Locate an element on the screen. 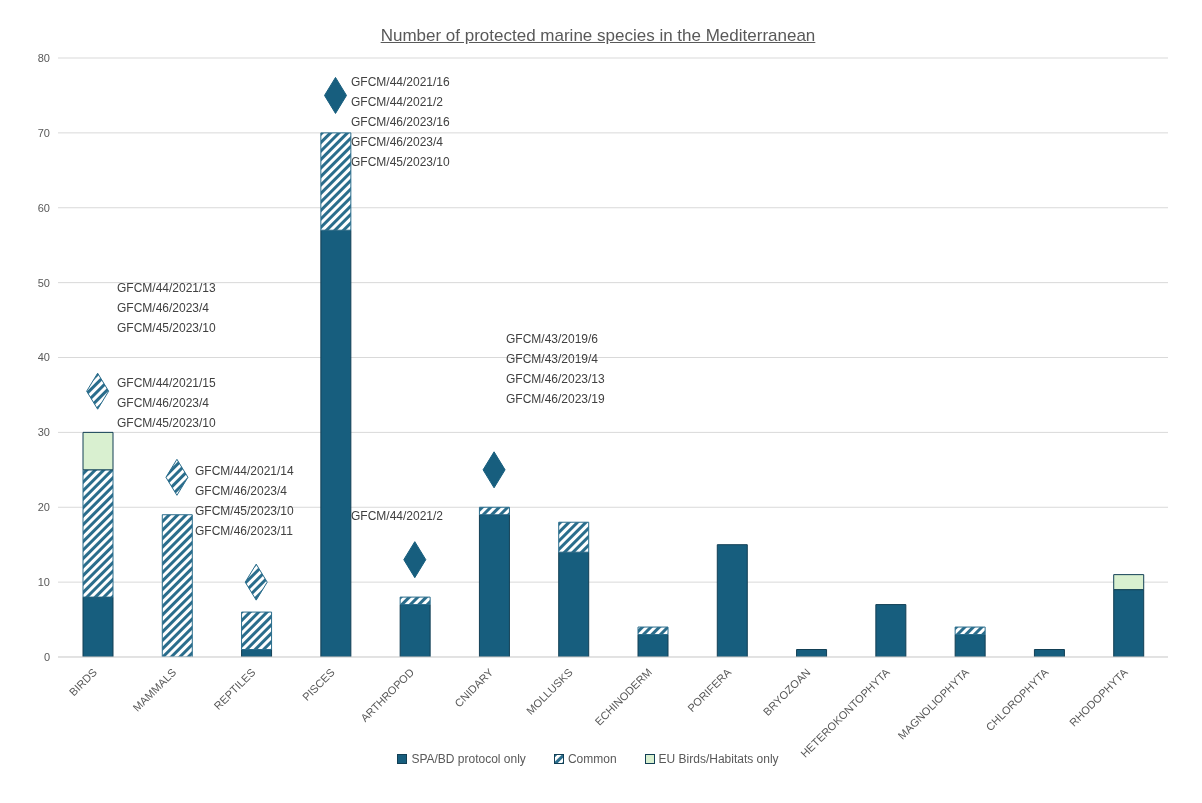 The height and width of the screenshot is (803, 1202). y-tick-label: 70 is located at coordinates (43, 132).